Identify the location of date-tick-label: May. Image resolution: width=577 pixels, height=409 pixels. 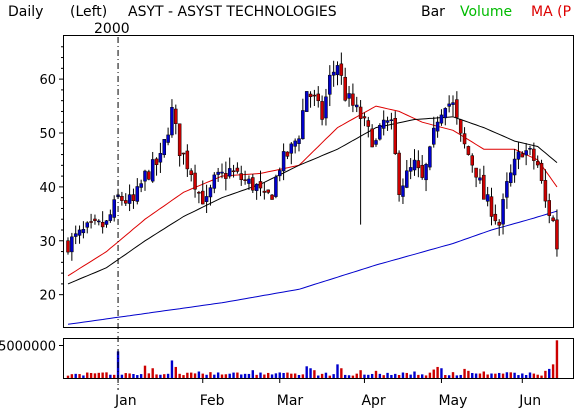
(452, 401).